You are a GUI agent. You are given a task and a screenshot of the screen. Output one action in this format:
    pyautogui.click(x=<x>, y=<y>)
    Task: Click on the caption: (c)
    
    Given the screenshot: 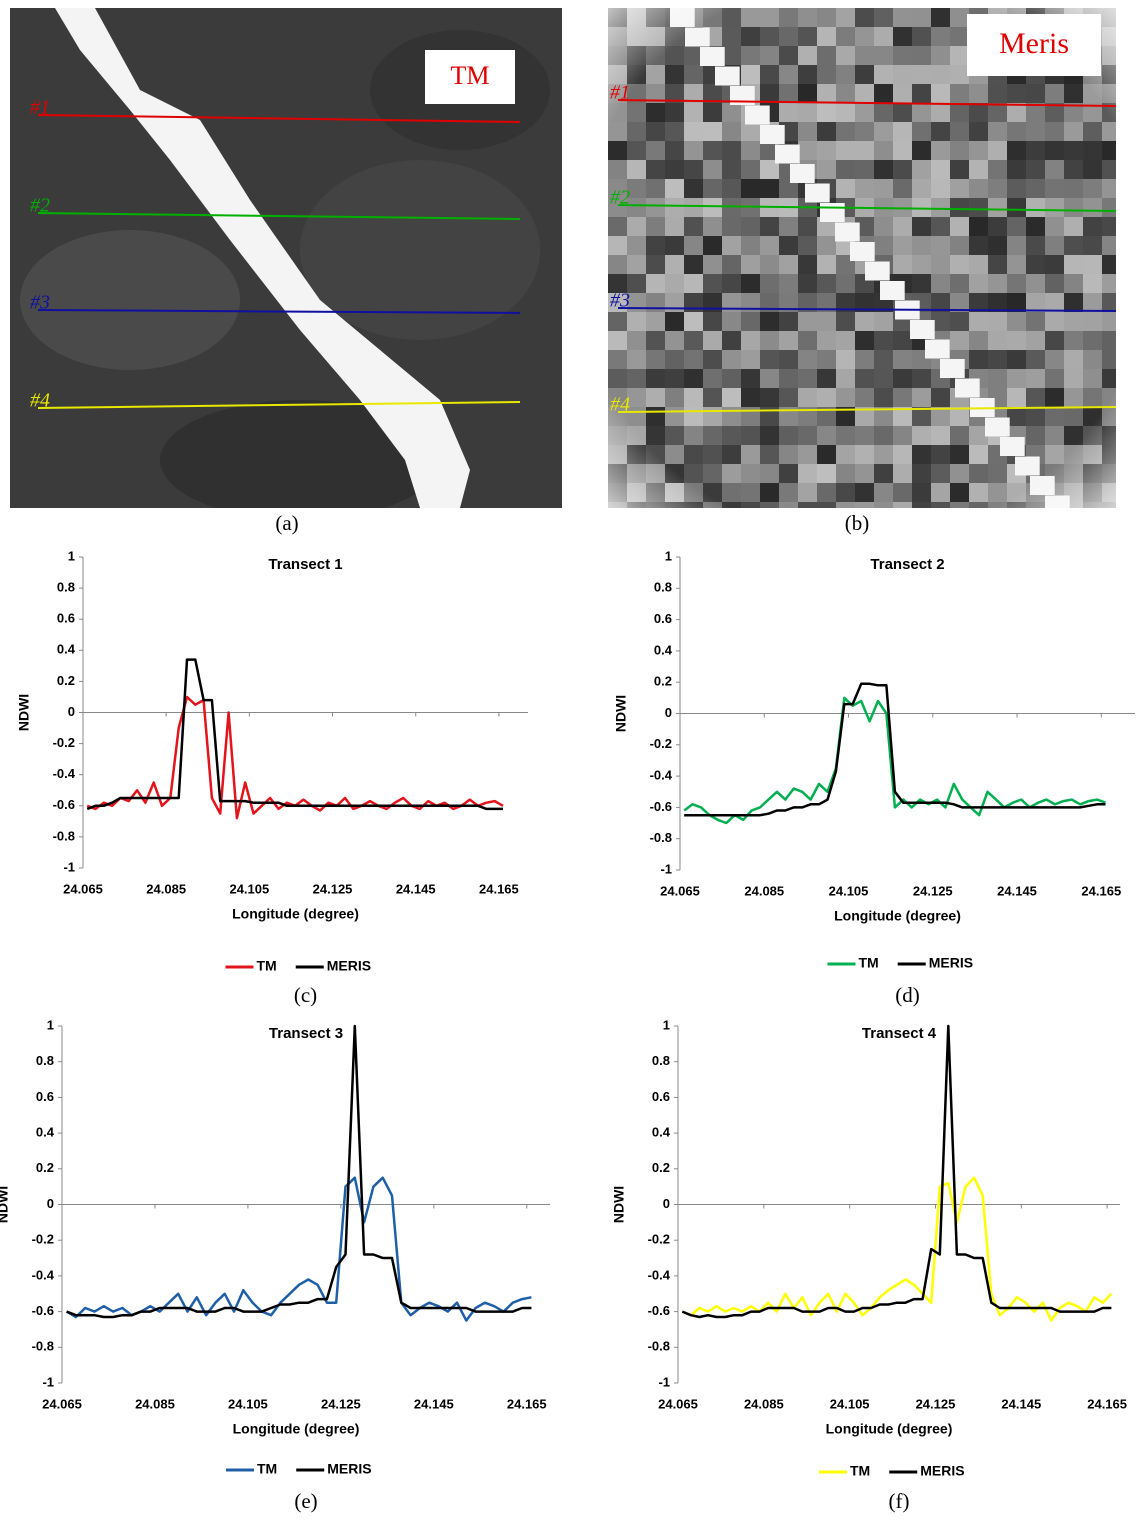 What is the action you would take?
    pyautogui.click(x=305, y=995)
    